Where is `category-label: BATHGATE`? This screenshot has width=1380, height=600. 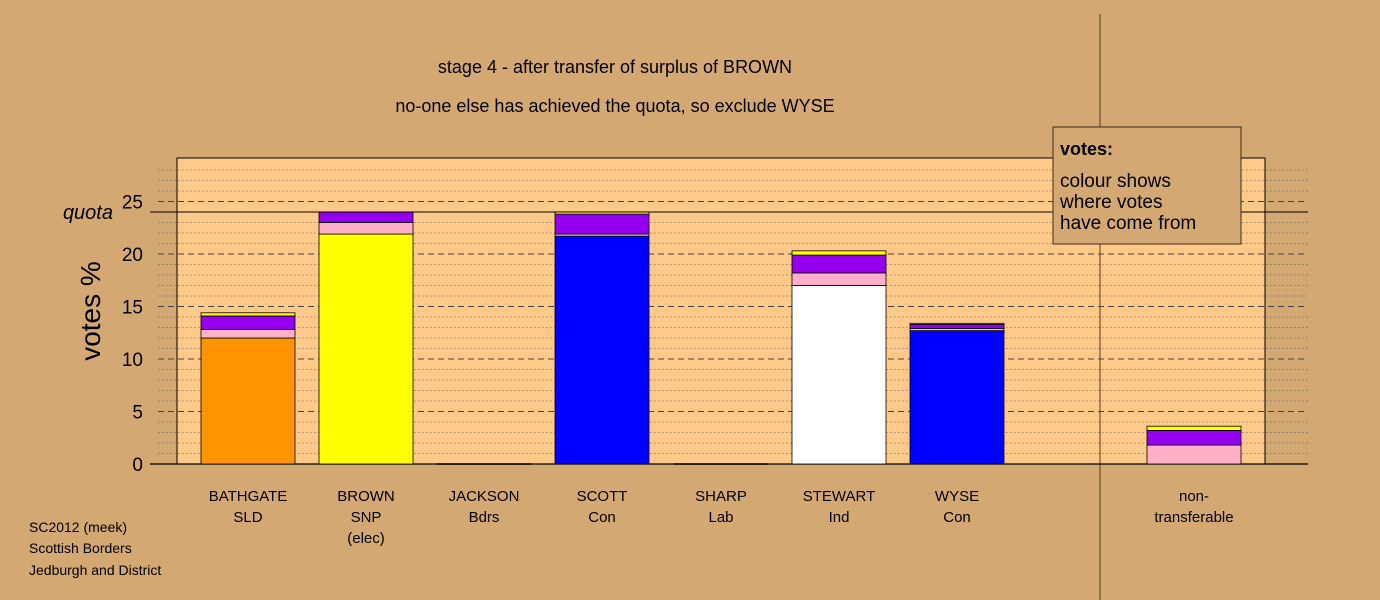 category-label: BATHGATE is located at coordinates (248, 496).